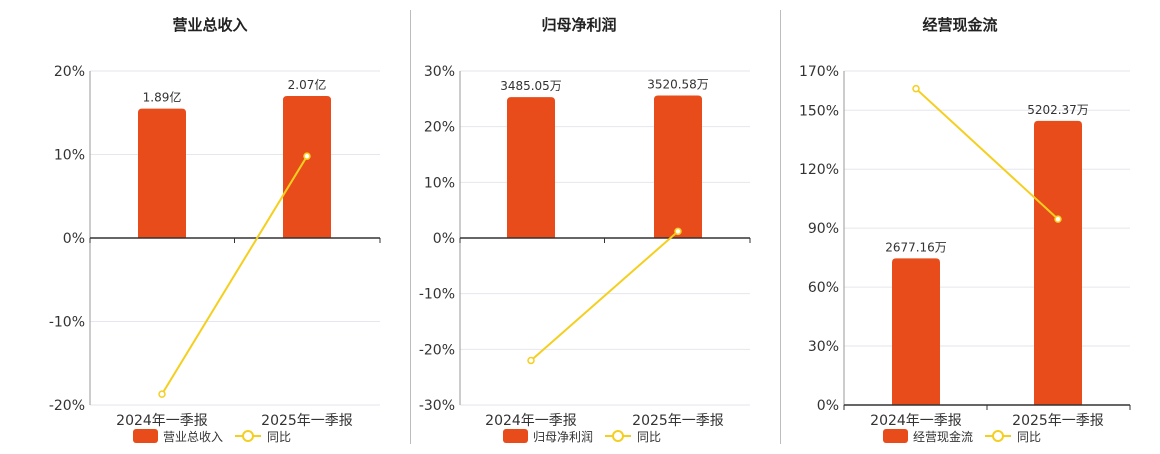 The image size is (1160, 454). What do you see at coordinates (959, 25) in the screenshot?
I see `chart-title: 经营现金流` at bounding box center [959, 25].